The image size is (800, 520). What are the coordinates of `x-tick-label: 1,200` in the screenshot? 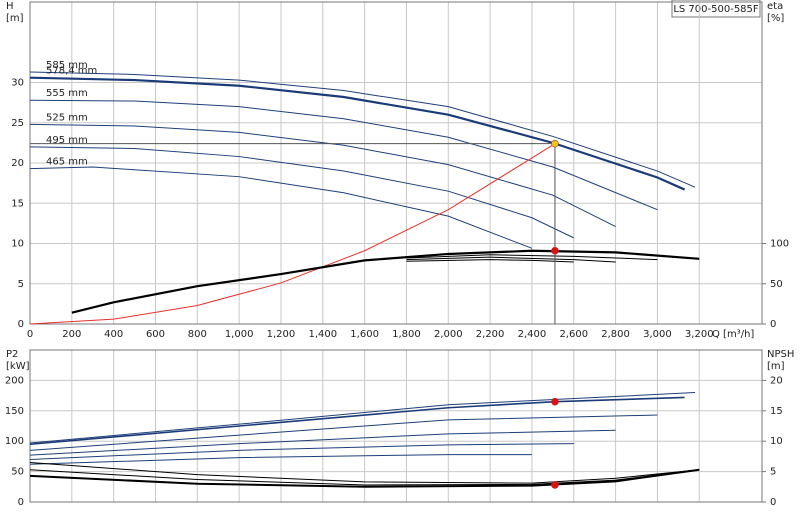 It's located at (281, 334).